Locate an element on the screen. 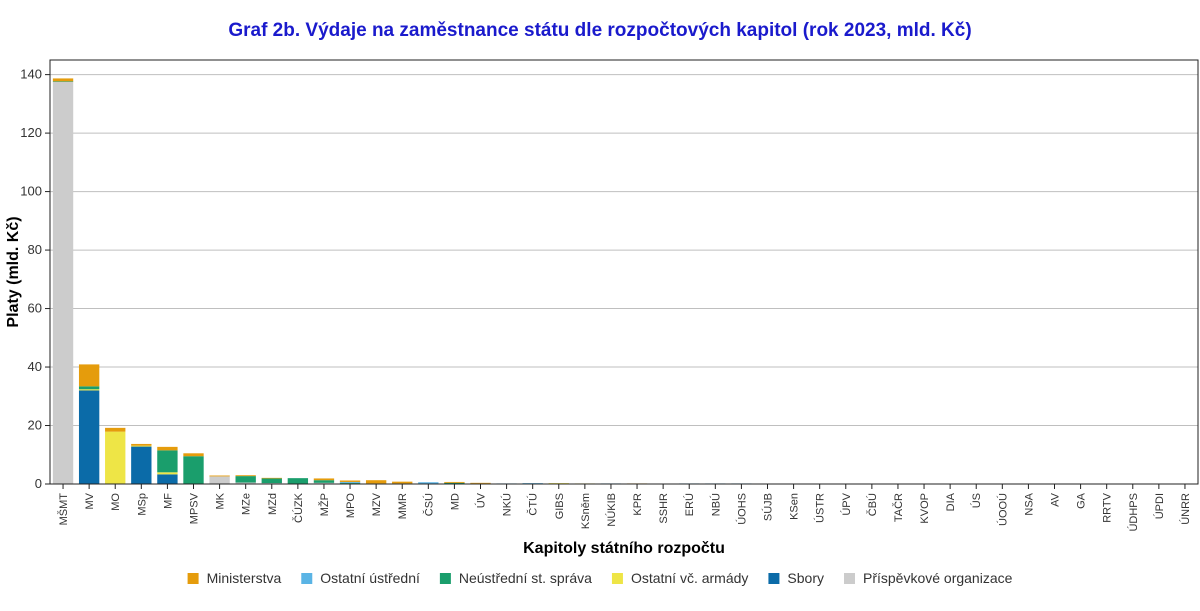  y-tick-label: 0 is located at coordinates (38, 483).